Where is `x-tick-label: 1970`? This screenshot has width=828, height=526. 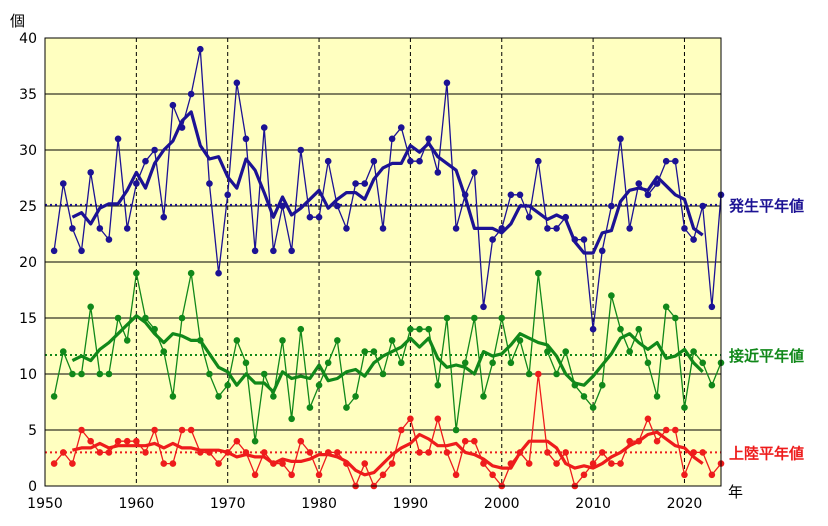 x-tick-label: 1970 is located at coordinates (228, 504).